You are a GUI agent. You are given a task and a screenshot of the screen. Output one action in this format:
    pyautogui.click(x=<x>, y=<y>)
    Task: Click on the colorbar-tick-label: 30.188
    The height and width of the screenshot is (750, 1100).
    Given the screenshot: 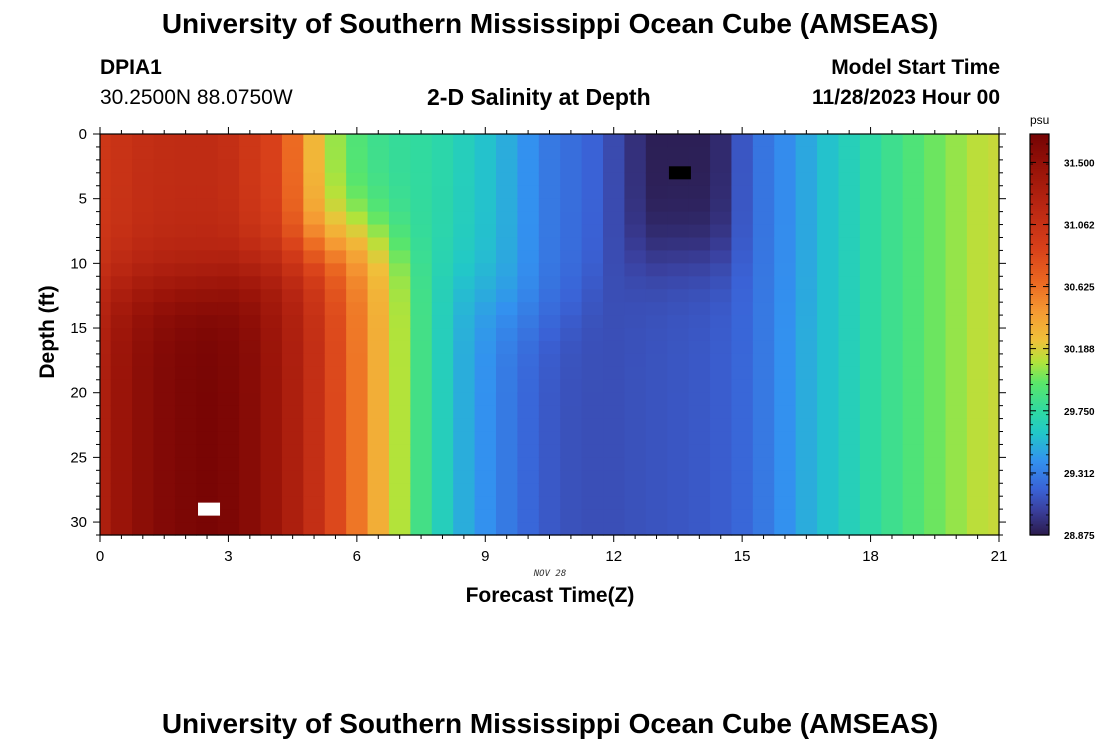 What is the action you would take?
    pyautogui.click(x=1079, y=350)
    